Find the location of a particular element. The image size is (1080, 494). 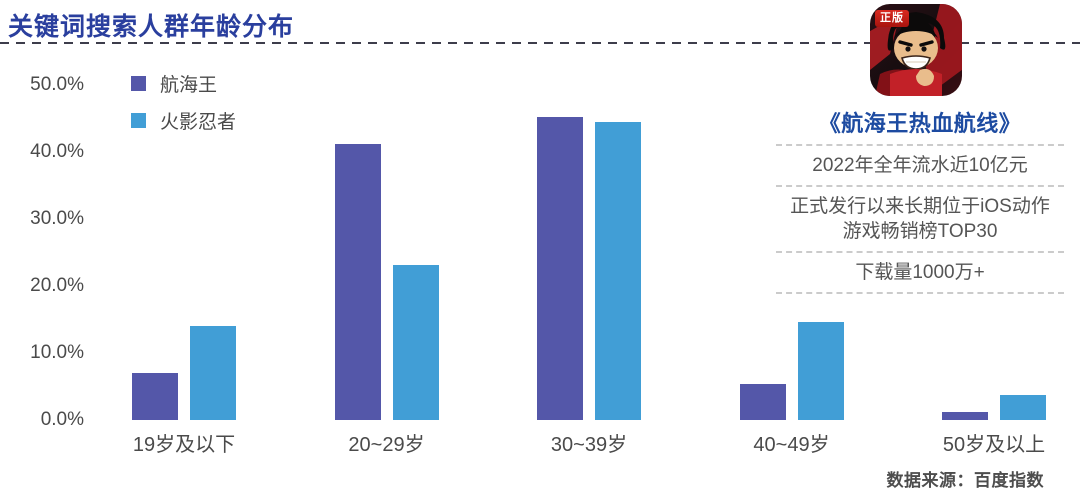

y-axis-tick: 50.0% is located at coordinates (57, 84).